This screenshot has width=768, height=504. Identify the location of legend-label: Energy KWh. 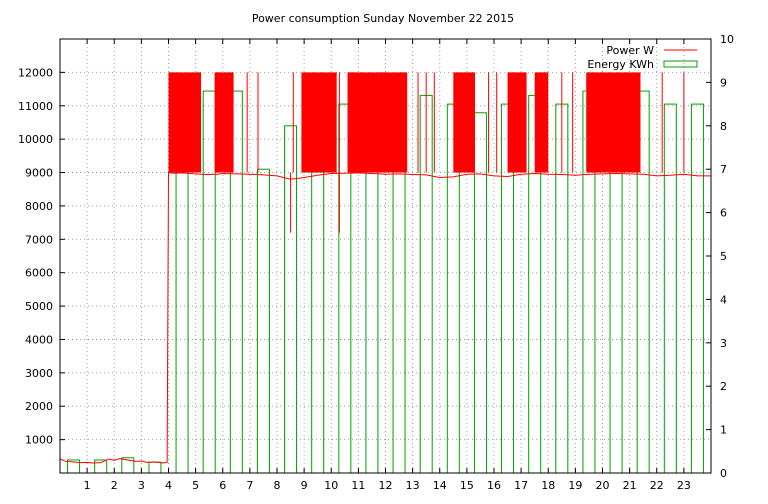
(620, 64).